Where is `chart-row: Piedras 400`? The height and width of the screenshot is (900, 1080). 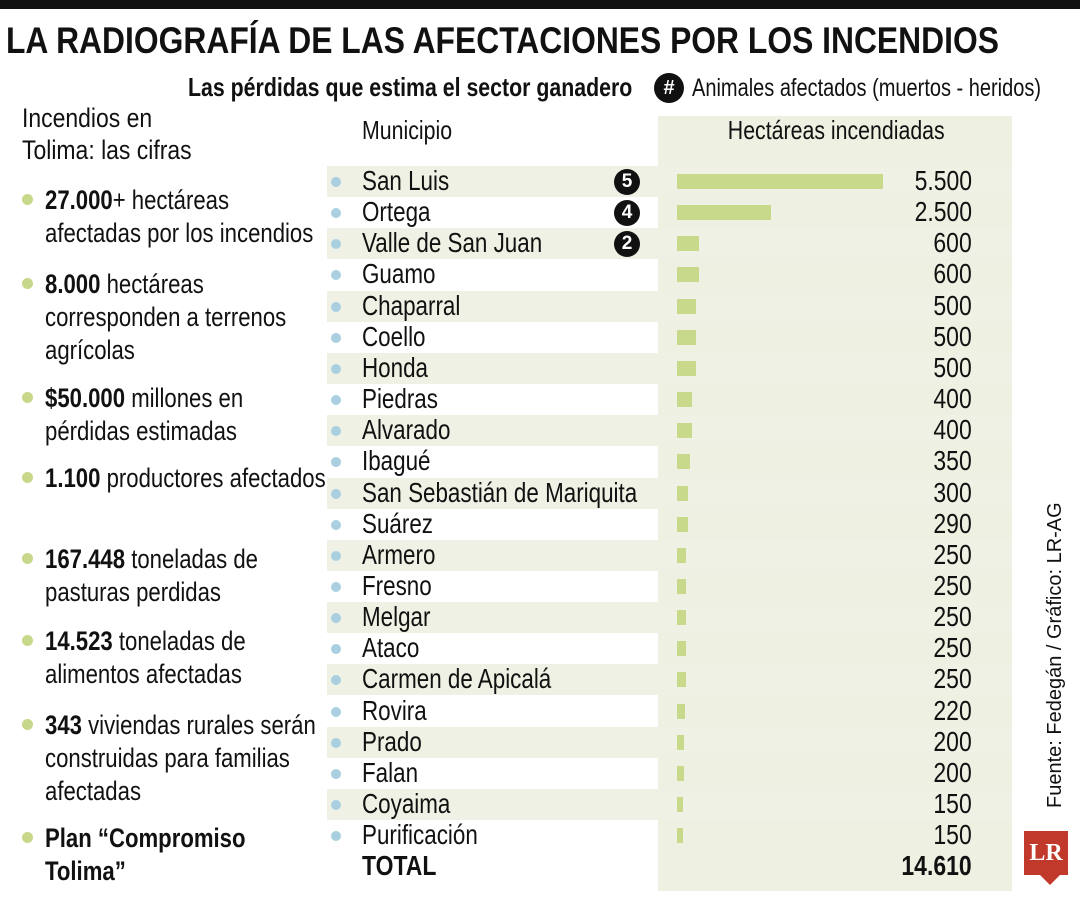 chart-row: Piedras 400 is located at coordinates (669, 399).